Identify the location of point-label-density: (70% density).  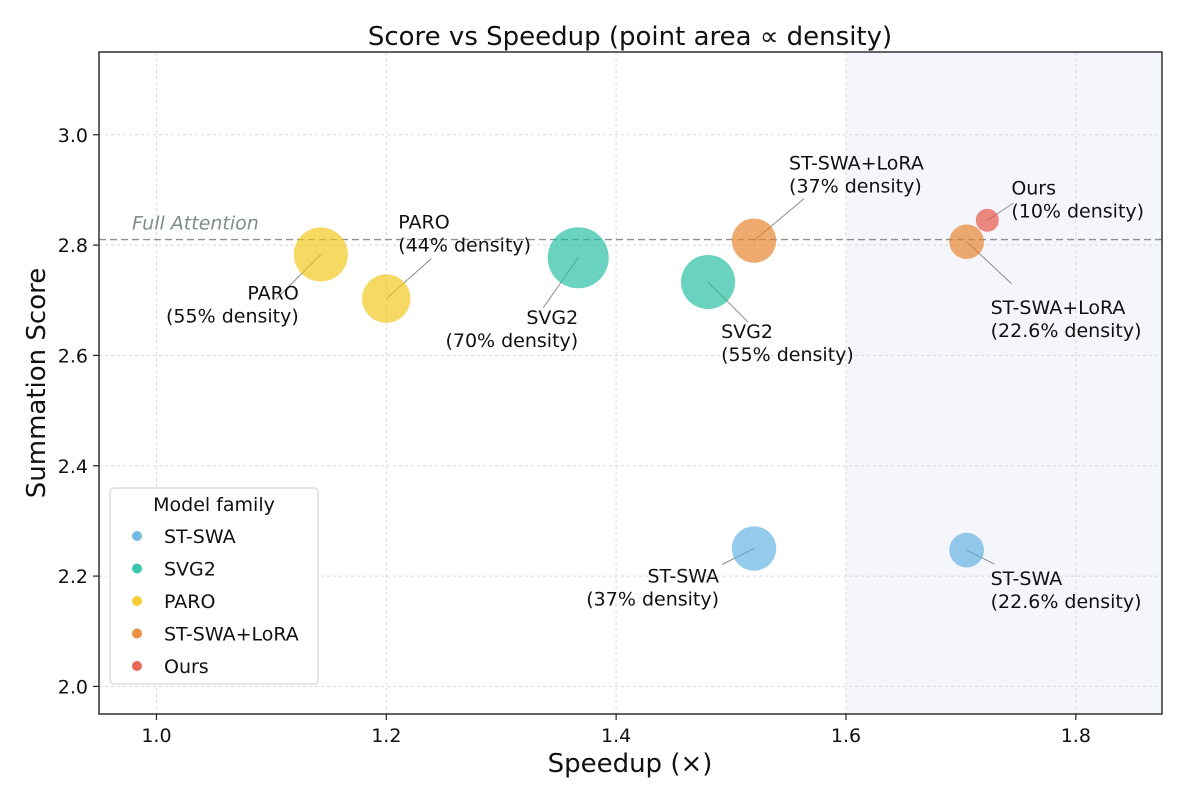
(511, 341).